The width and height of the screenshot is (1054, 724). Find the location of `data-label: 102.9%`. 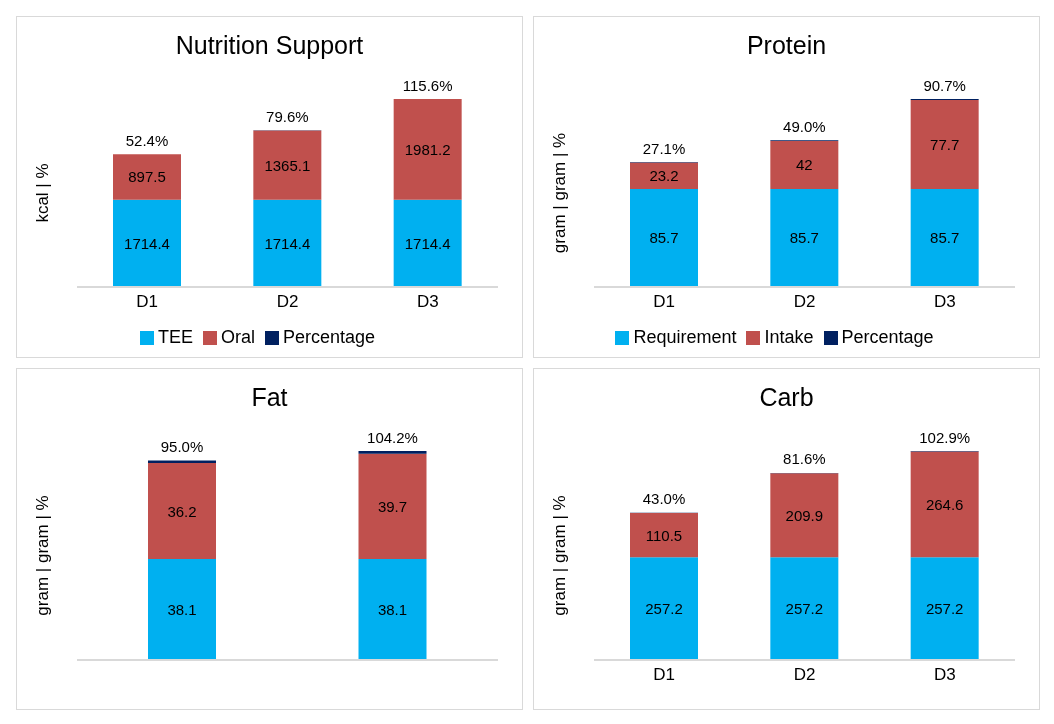

data-label: 102.9% is located at coordinates (945, 437).